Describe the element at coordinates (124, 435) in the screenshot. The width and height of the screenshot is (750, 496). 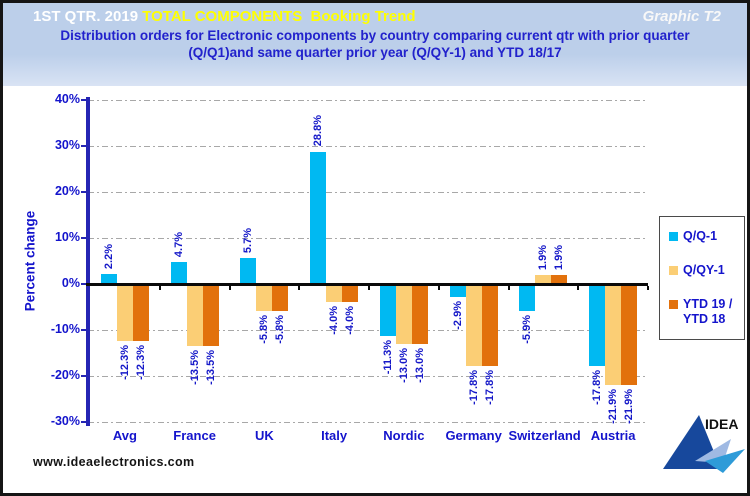
I see `x-axis-label: Avg` at that location.